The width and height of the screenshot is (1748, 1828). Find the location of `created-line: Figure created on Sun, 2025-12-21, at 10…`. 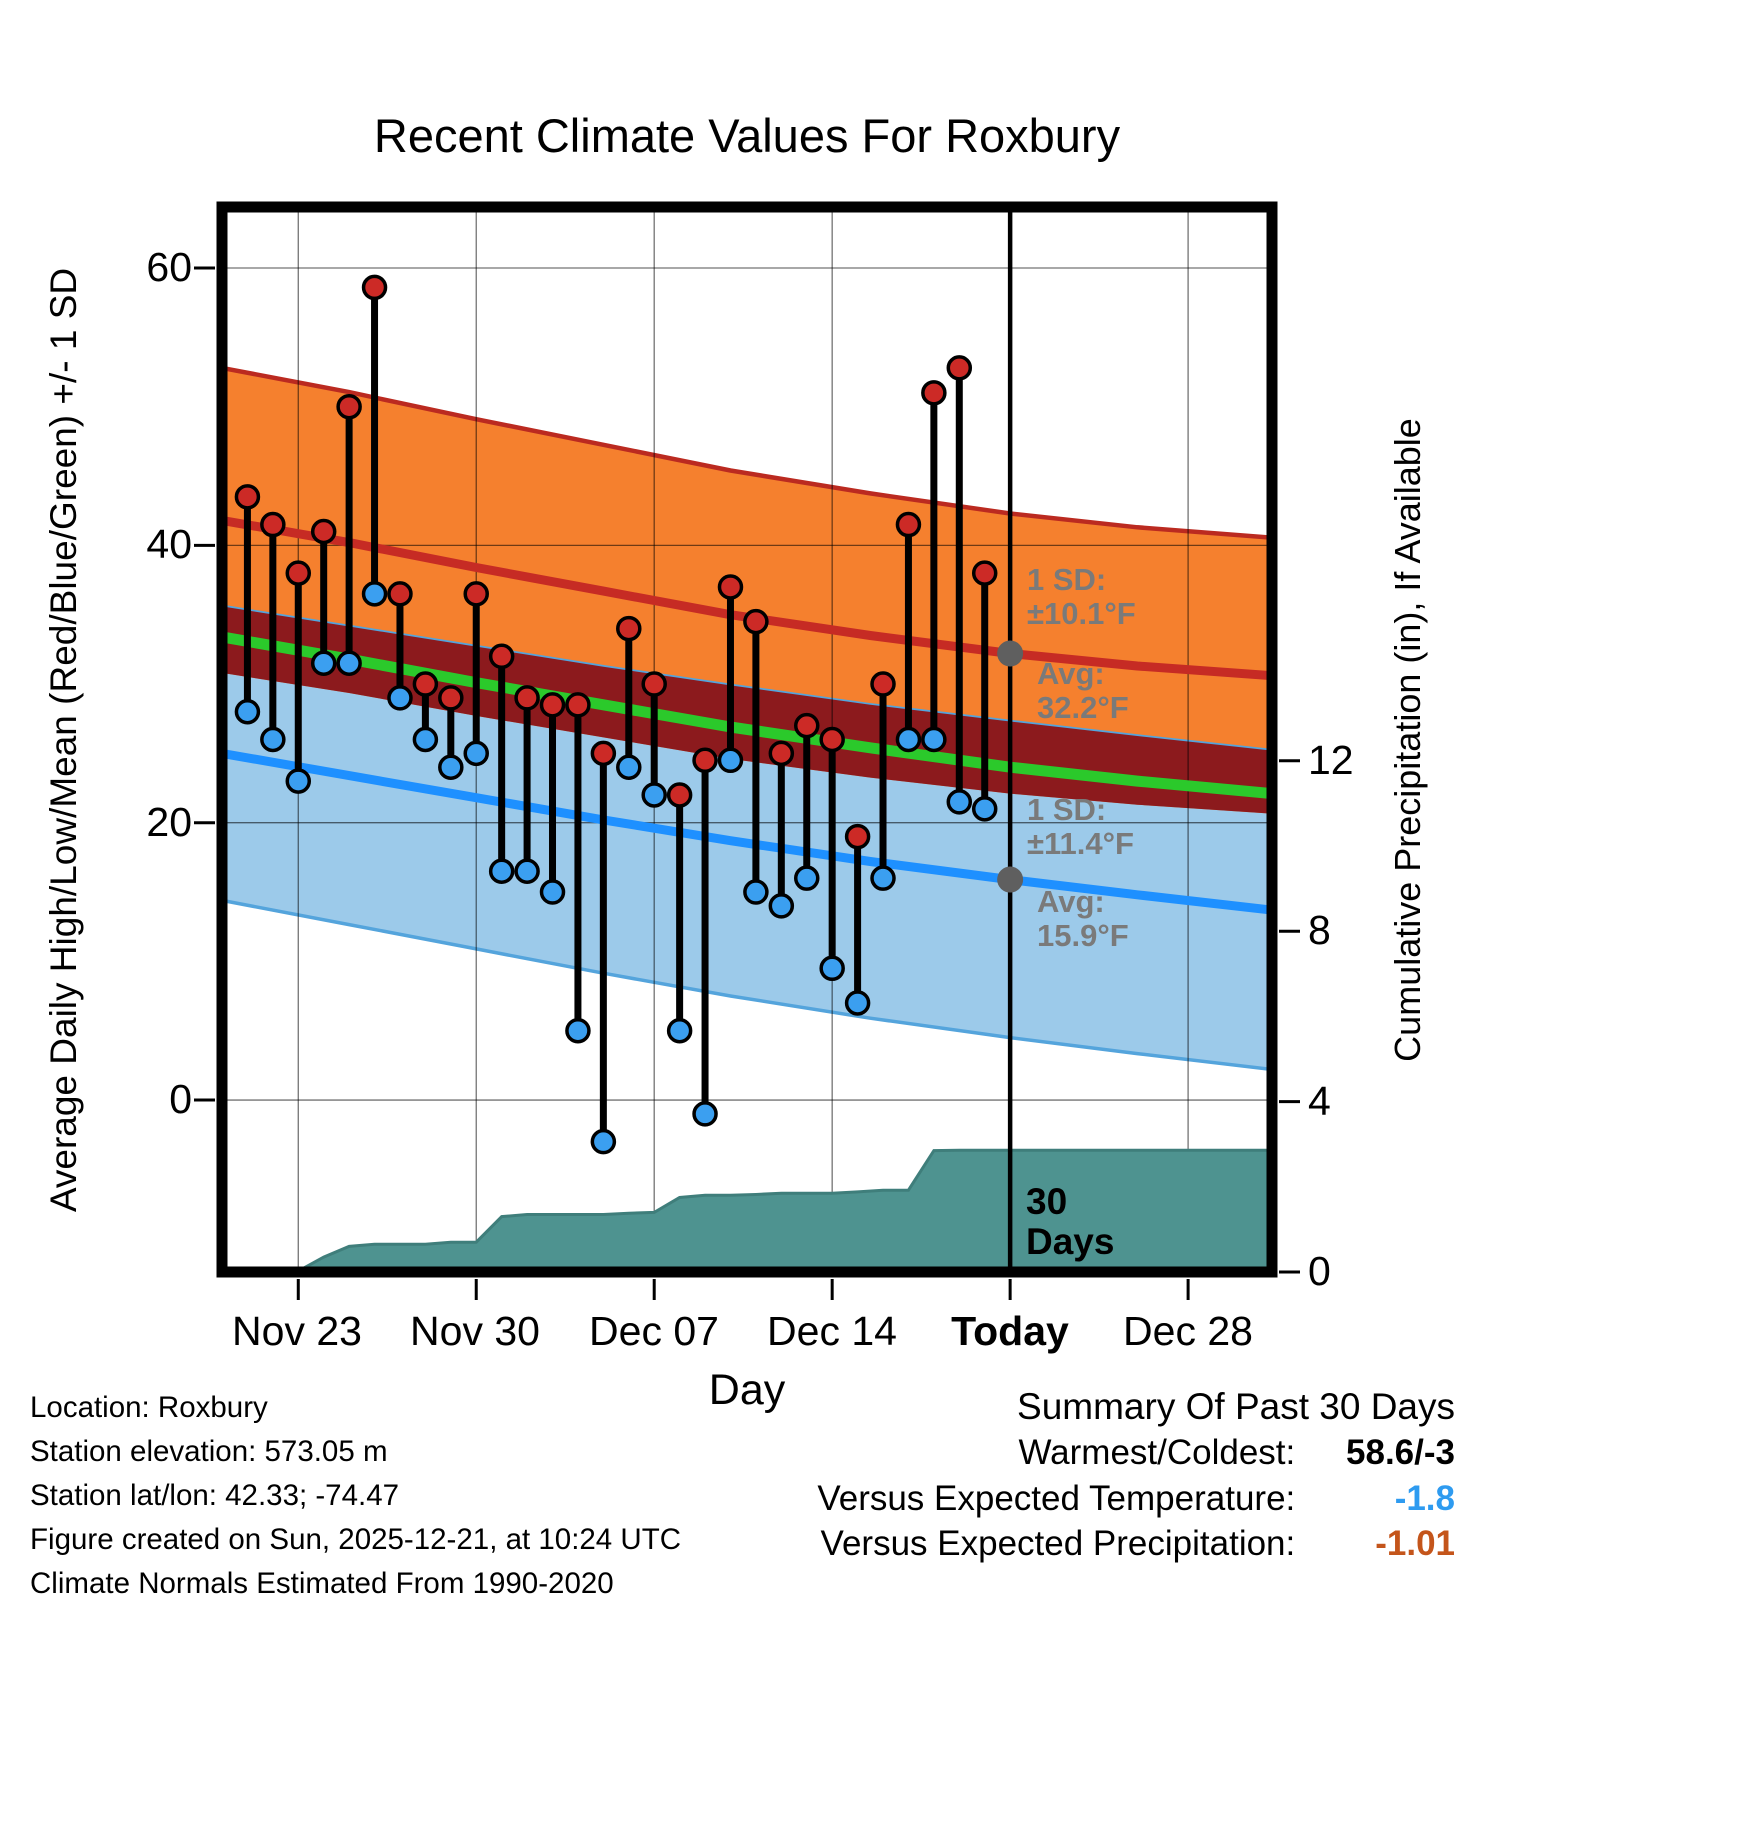

created-line: Figure created on Sun, 2025-12-21, at 10… is located at coordinates (356, 1539).